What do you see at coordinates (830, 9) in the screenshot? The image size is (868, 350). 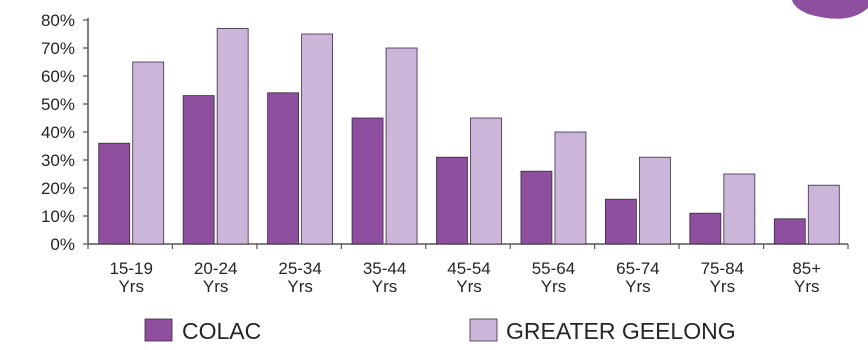 I see `corner-decoration` at bounding box center [830, 9].